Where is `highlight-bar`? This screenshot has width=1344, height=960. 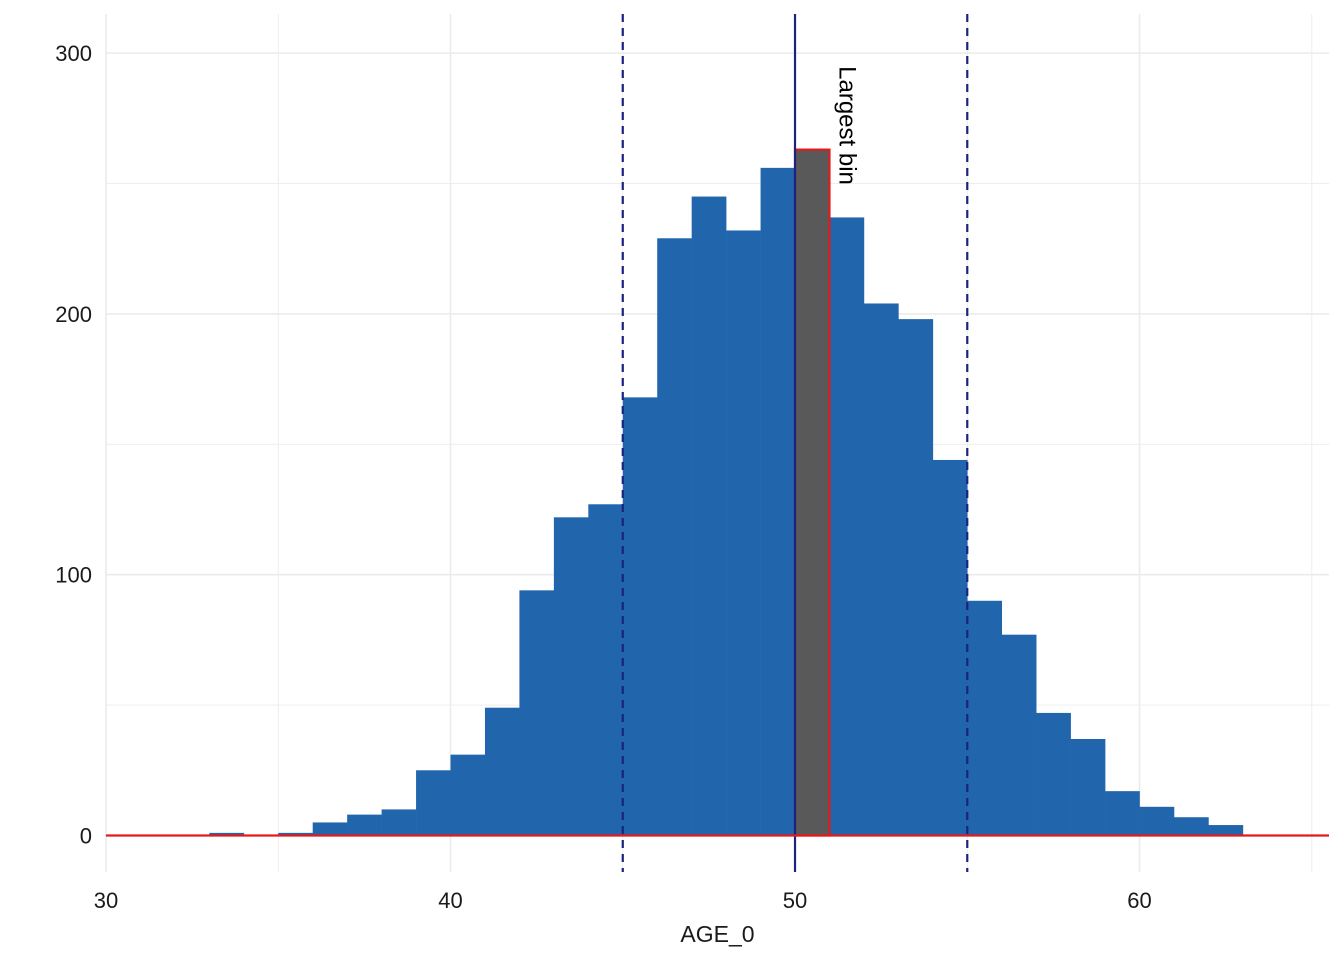
highlight-bar is located at coordinates (812, 492).